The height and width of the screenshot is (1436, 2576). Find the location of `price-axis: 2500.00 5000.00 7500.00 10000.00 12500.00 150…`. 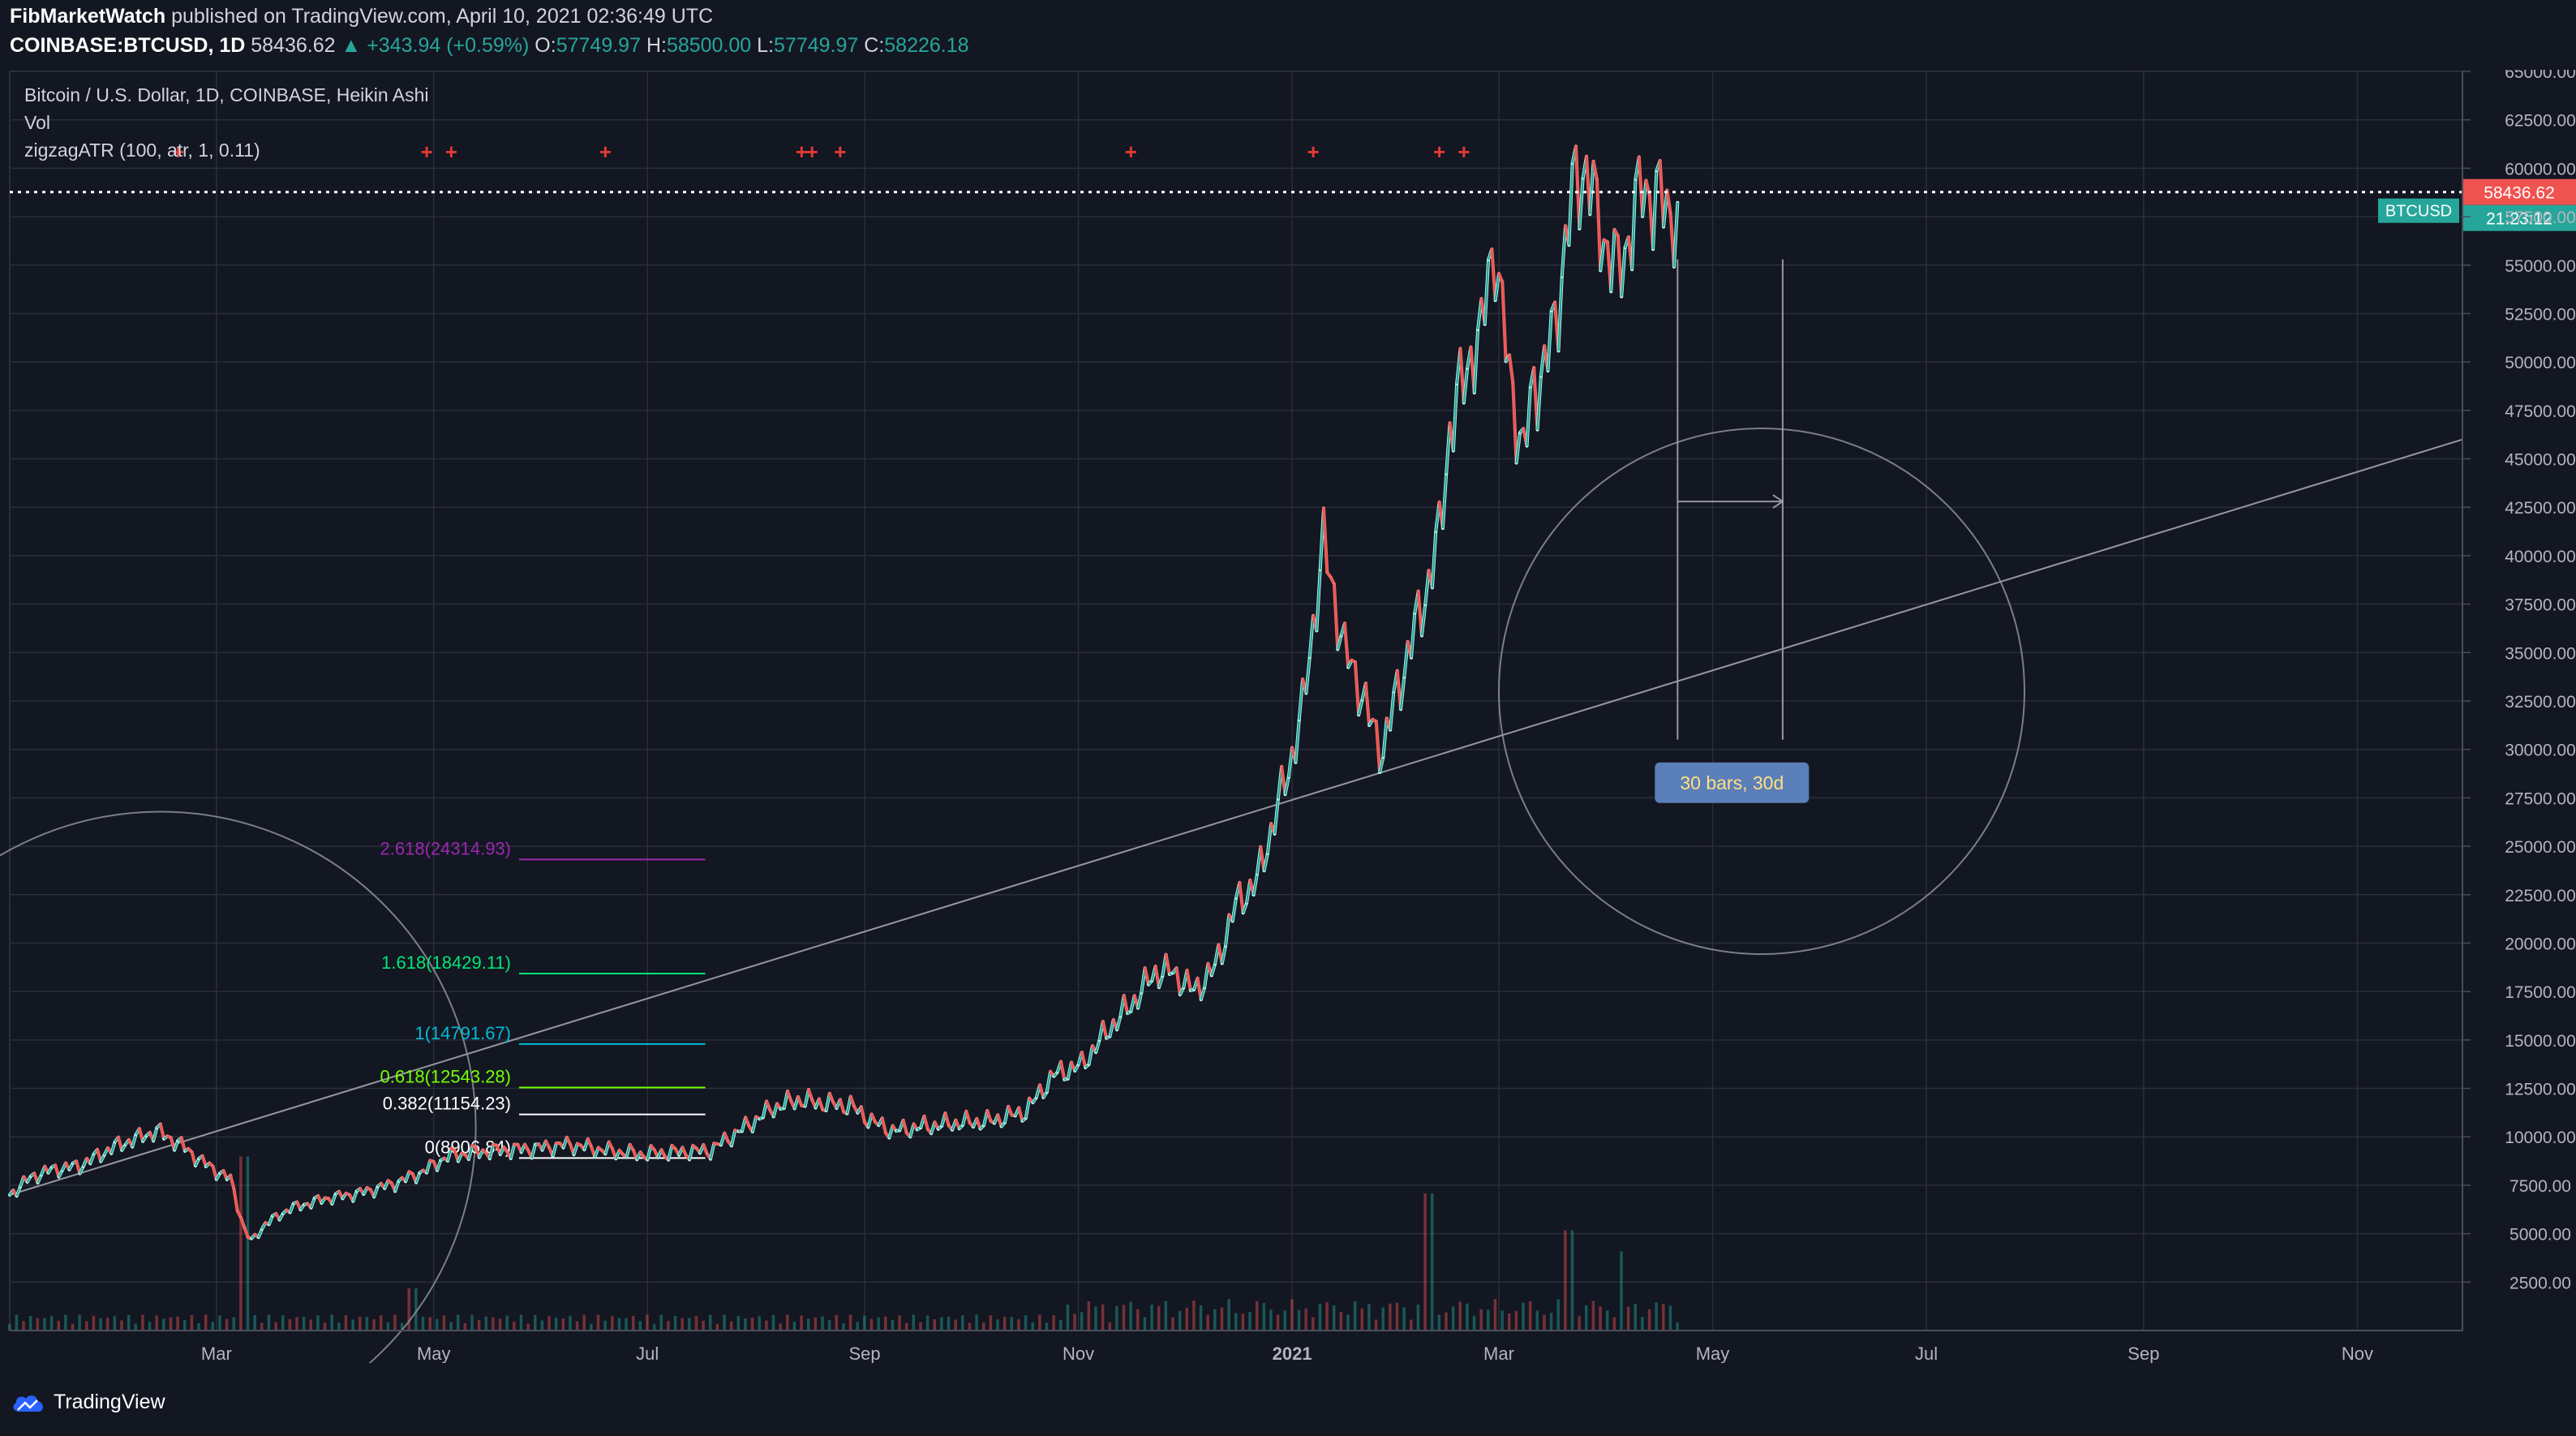

price-axis: 2500.00 5000.00 7500.00 10000.00 12500.00 150… is located at coordinates (2519, 697).